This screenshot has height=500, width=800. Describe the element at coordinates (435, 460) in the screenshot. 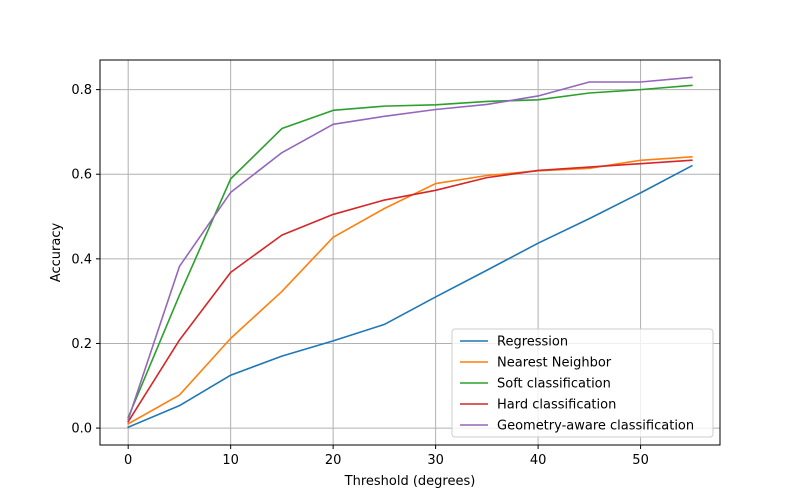

I see `x-tick-label: 30` at that location.